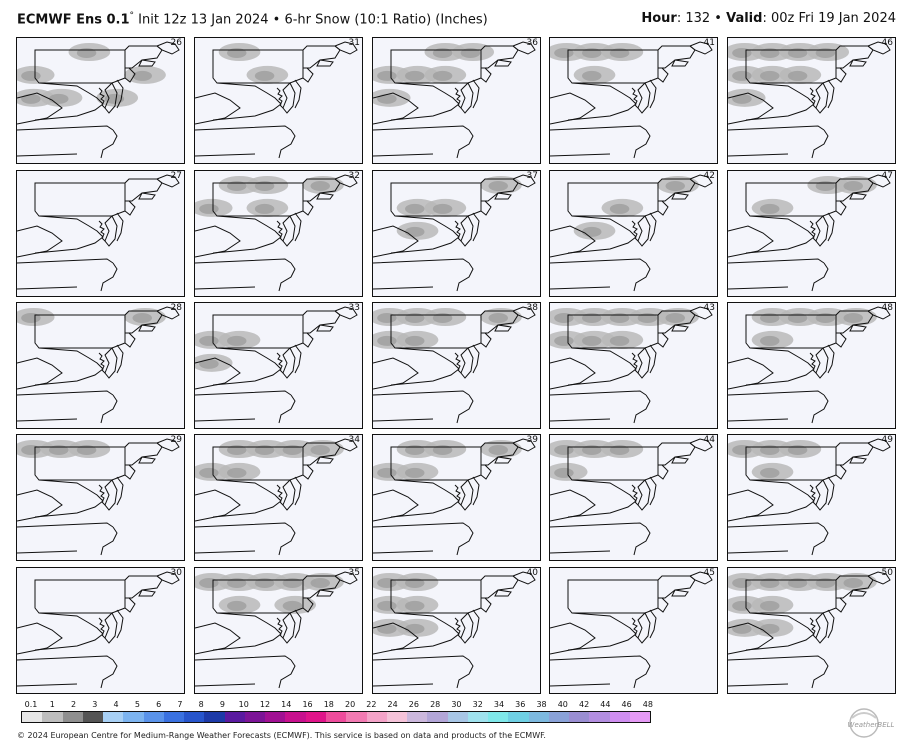 The height and width of the screenshot is (750, 913). What do you see at coordinates (887, 176) in the screenshot?
I see `member-number: 47` at bounding box center [887, 176].